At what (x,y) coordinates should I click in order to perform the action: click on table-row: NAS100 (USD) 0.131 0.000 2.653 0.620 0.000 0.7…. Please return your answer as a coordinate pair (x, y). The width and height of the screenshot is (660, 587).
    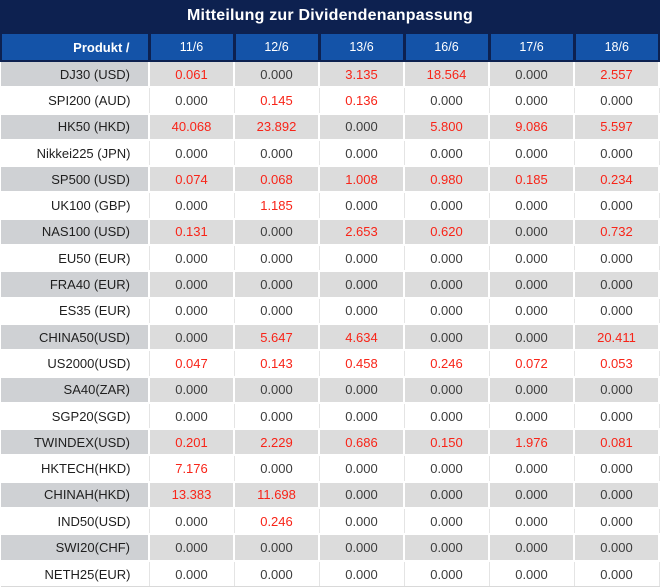
    Looking at the image, I should click on (330, 232).